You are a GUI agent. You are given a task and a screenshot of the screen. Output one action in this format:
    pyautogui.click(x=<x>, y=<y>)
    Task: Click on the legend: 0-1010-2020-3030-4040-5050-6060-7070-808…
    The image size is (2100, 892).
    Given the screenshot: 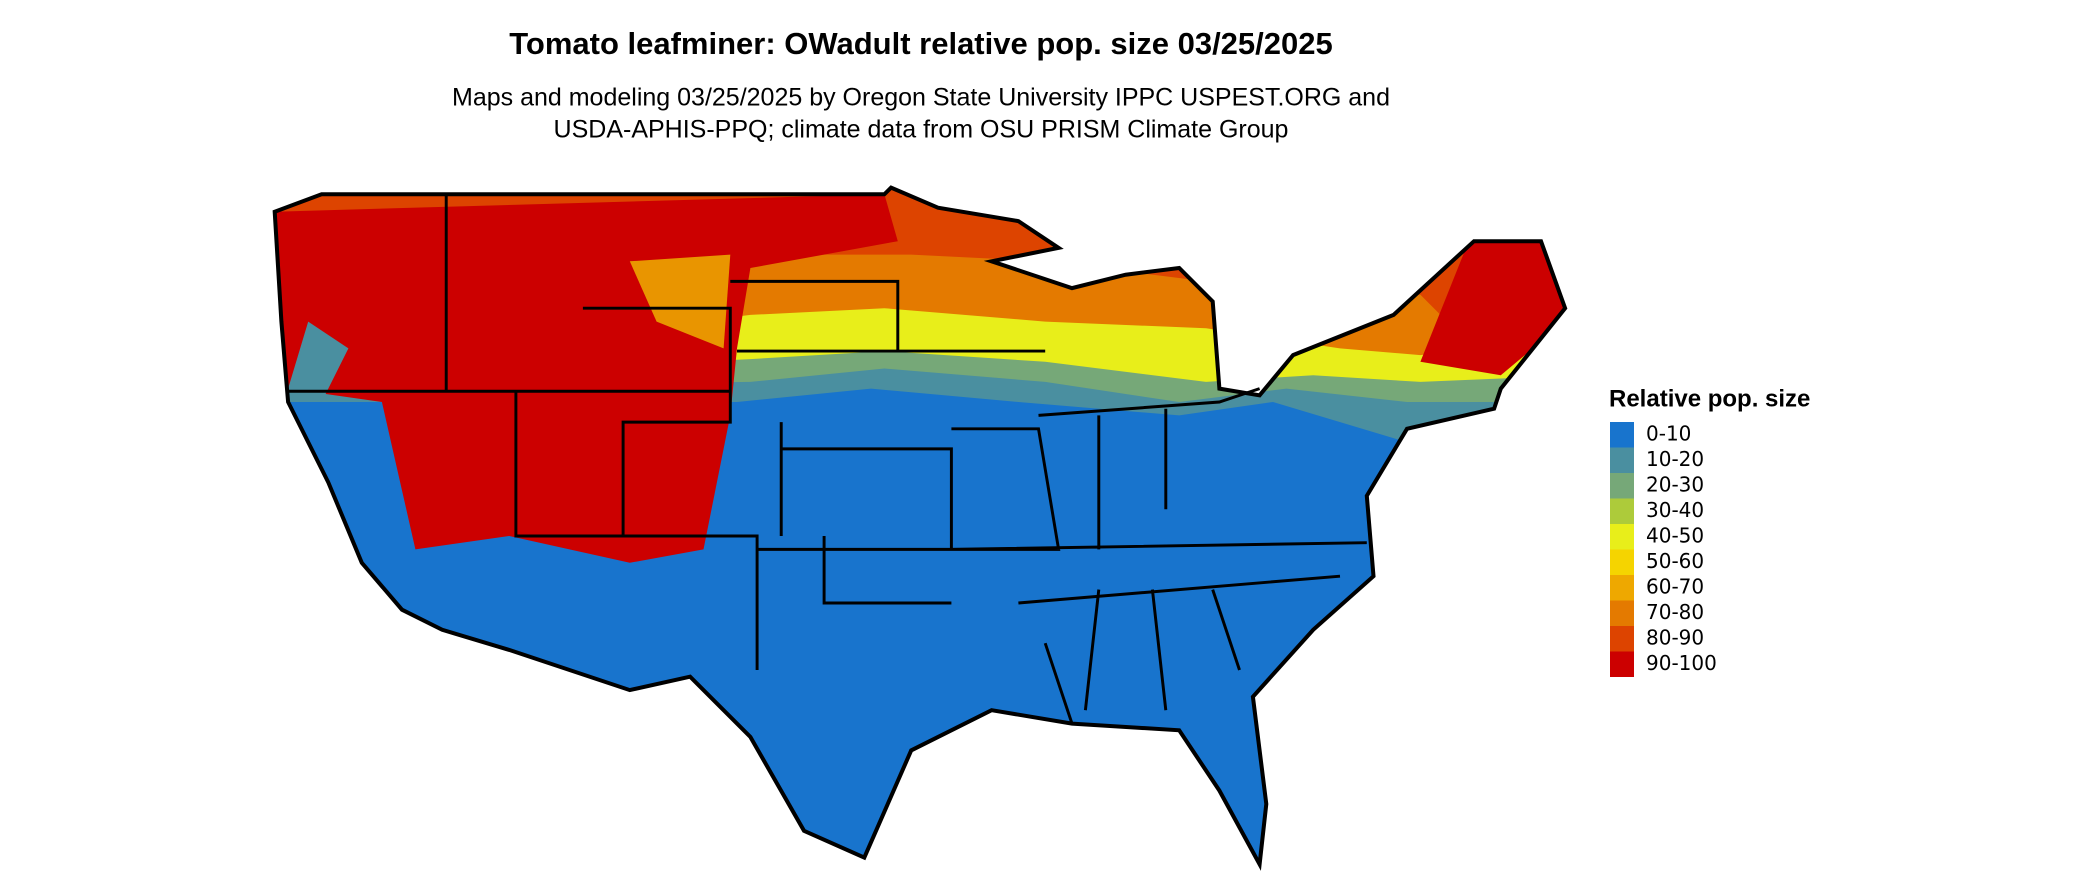 What is the action you would take?
    pyautogui.click(x=1663, y=549)
    